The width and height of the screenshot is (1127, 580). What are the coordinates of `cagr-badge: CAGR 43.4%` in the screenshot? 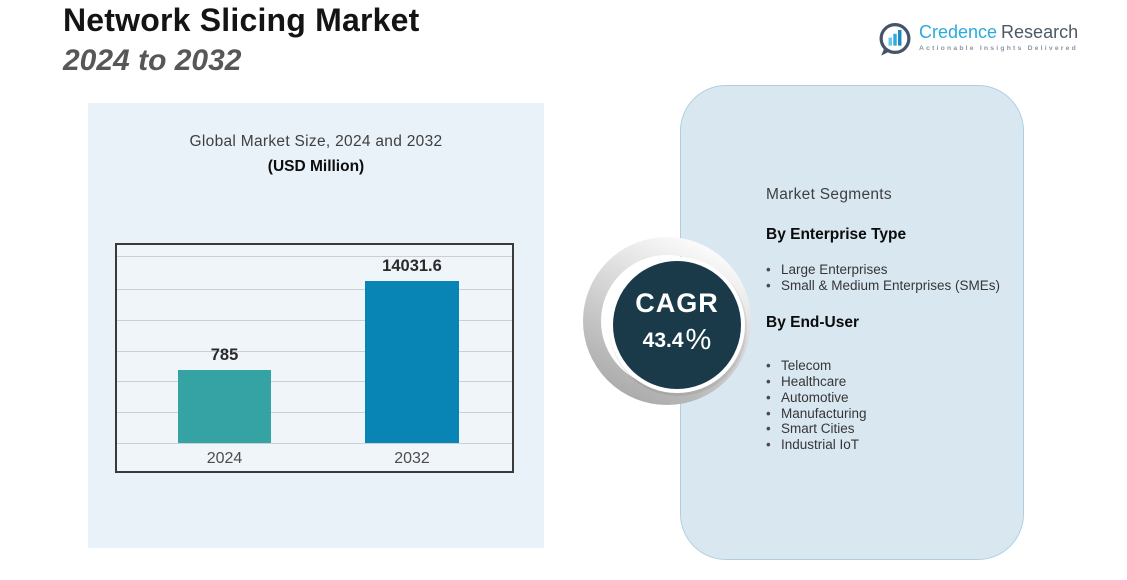 It's located at (677, 322).